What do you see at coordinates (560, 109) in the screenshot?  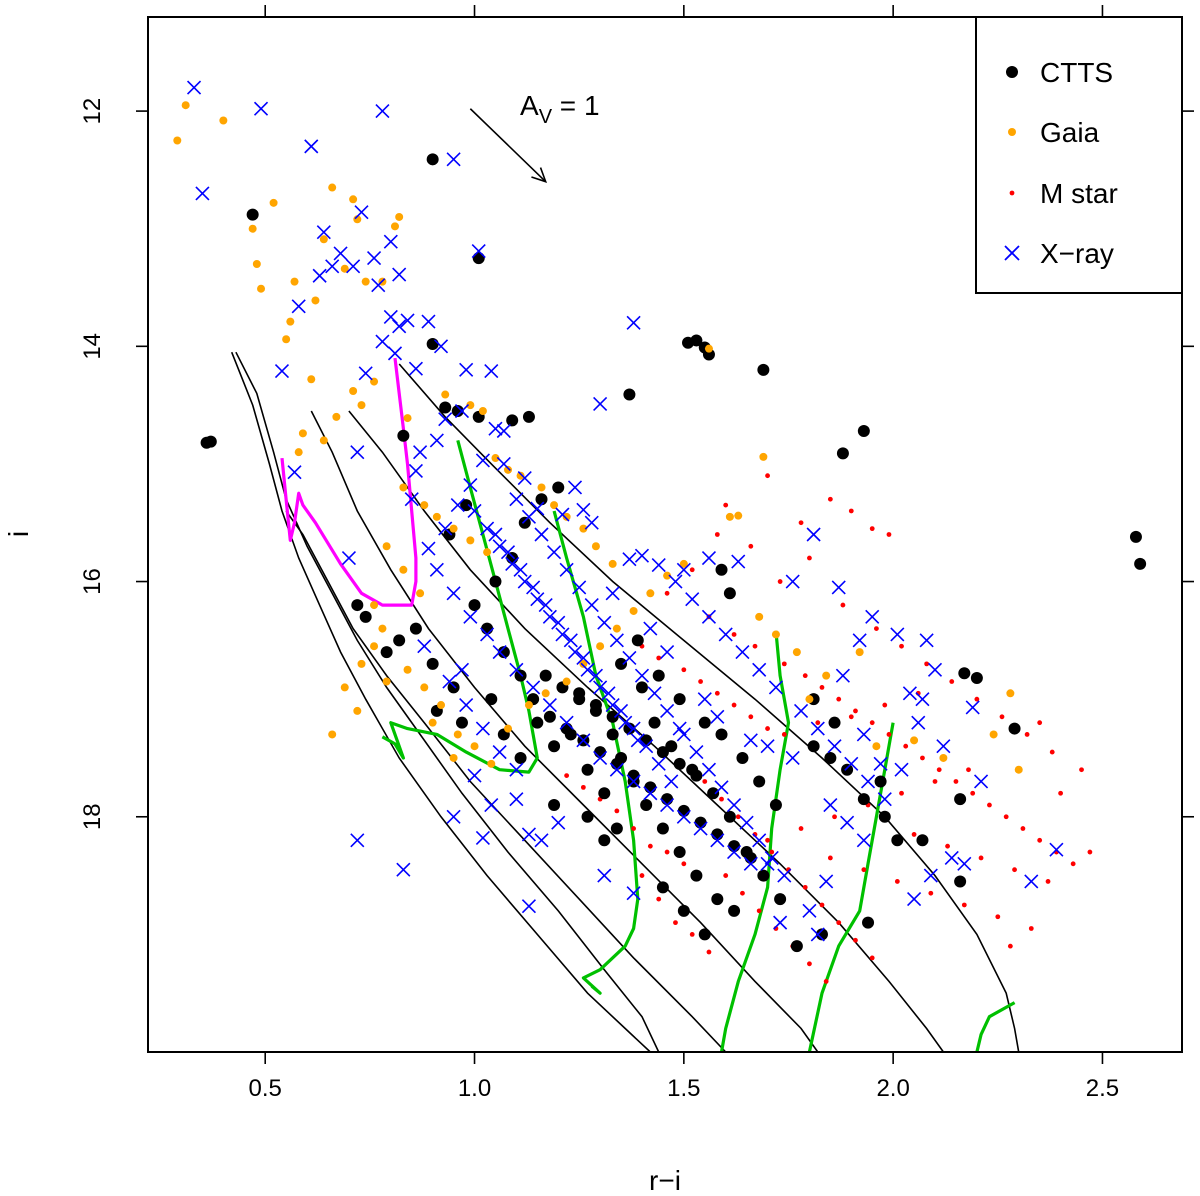 I see `extinction-label: AV = 1` at bounding box center [560, 109].